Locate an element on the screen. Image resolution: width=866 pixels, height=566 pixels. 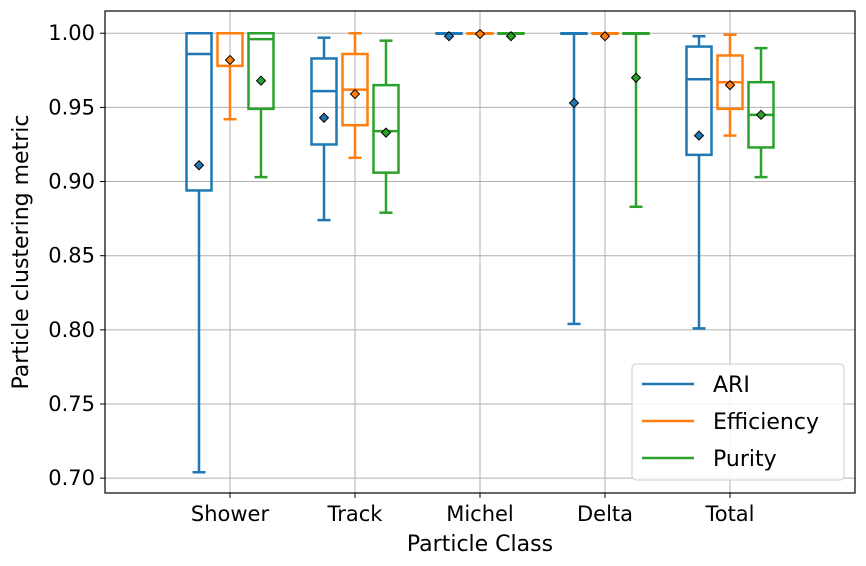
efficiency-box-shower is located at coordinates (230, 76).